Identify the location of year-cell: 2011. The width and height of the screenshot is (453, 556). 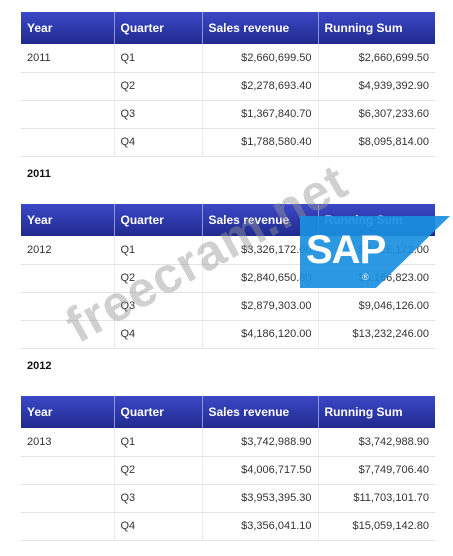
(68, 58).